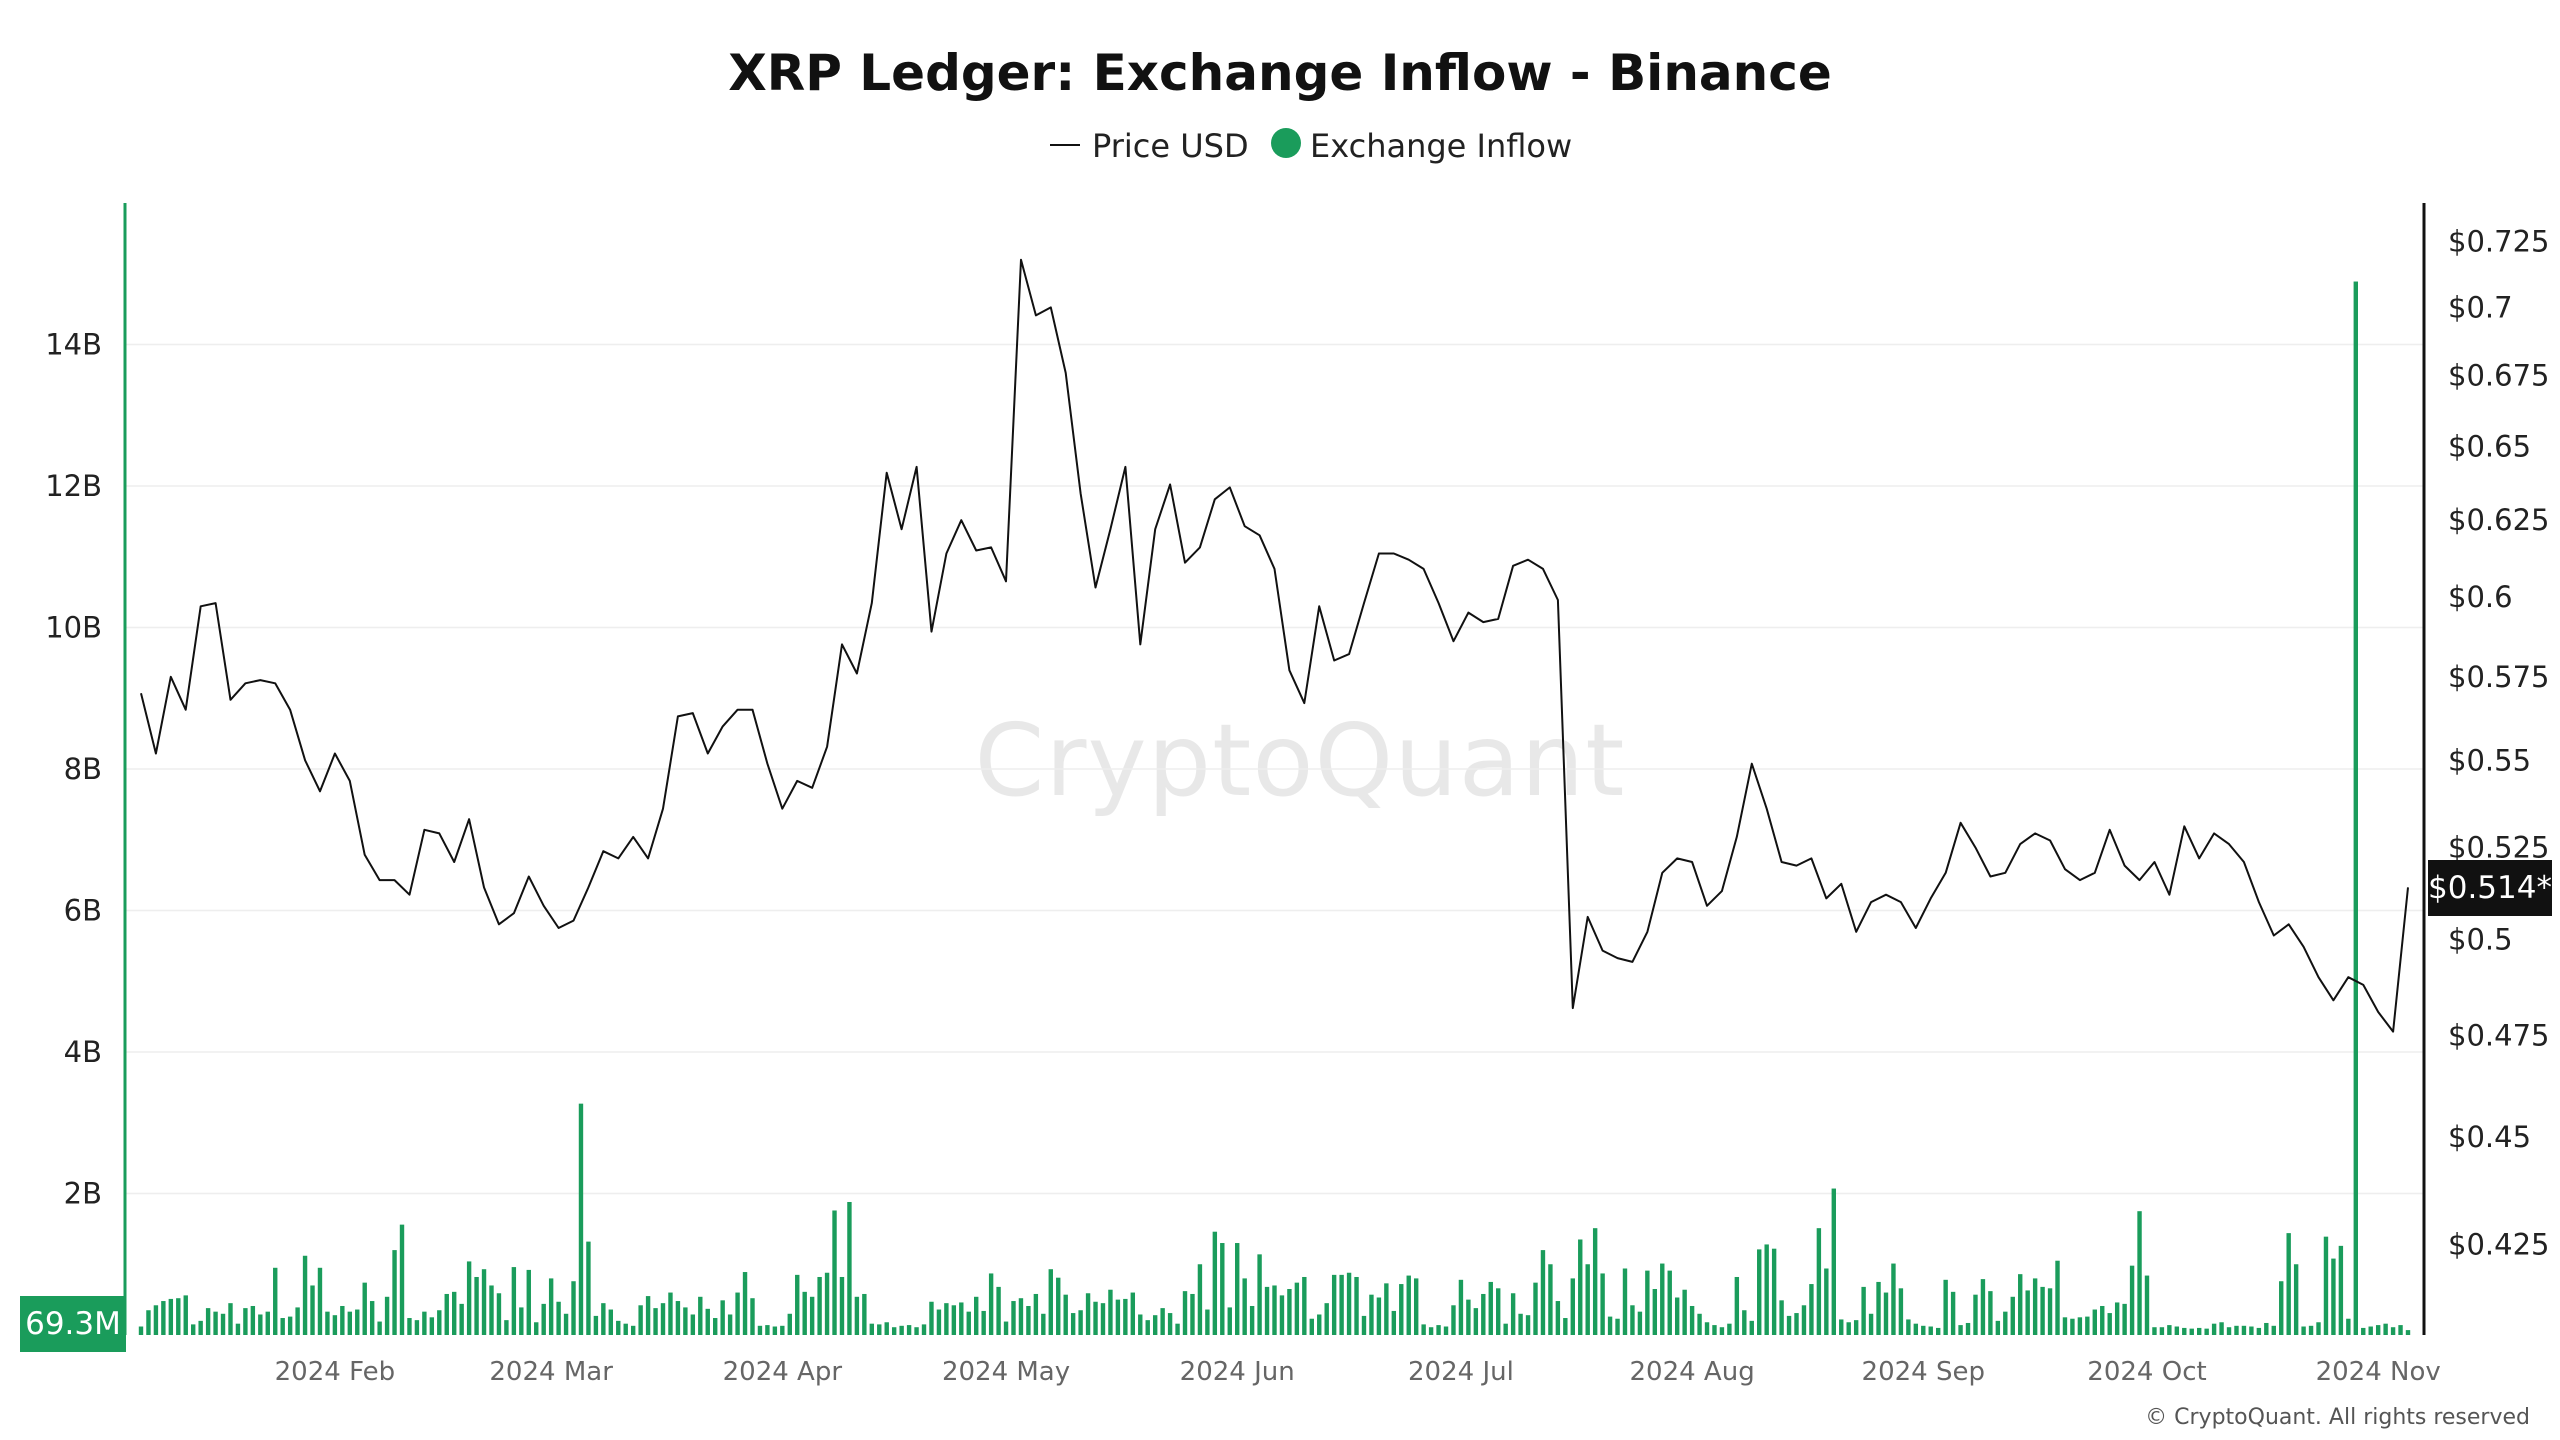  What do you see at coordinates (335, 1372) in the screenshot?
I see `x-tick-label: 2024 Feb` at bounding box center [335, 1372].